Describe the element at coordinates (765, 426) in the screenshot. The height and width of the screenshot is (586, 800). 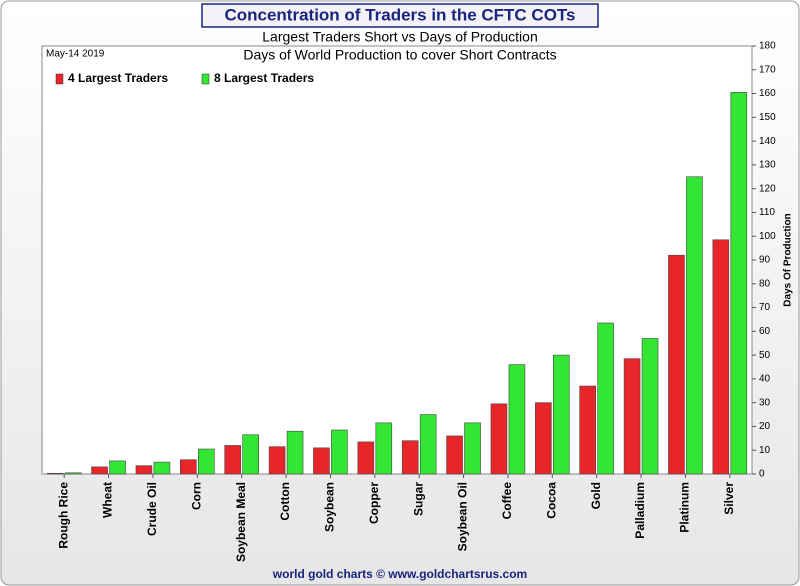
I see `y-tick-label: 20` at that location.